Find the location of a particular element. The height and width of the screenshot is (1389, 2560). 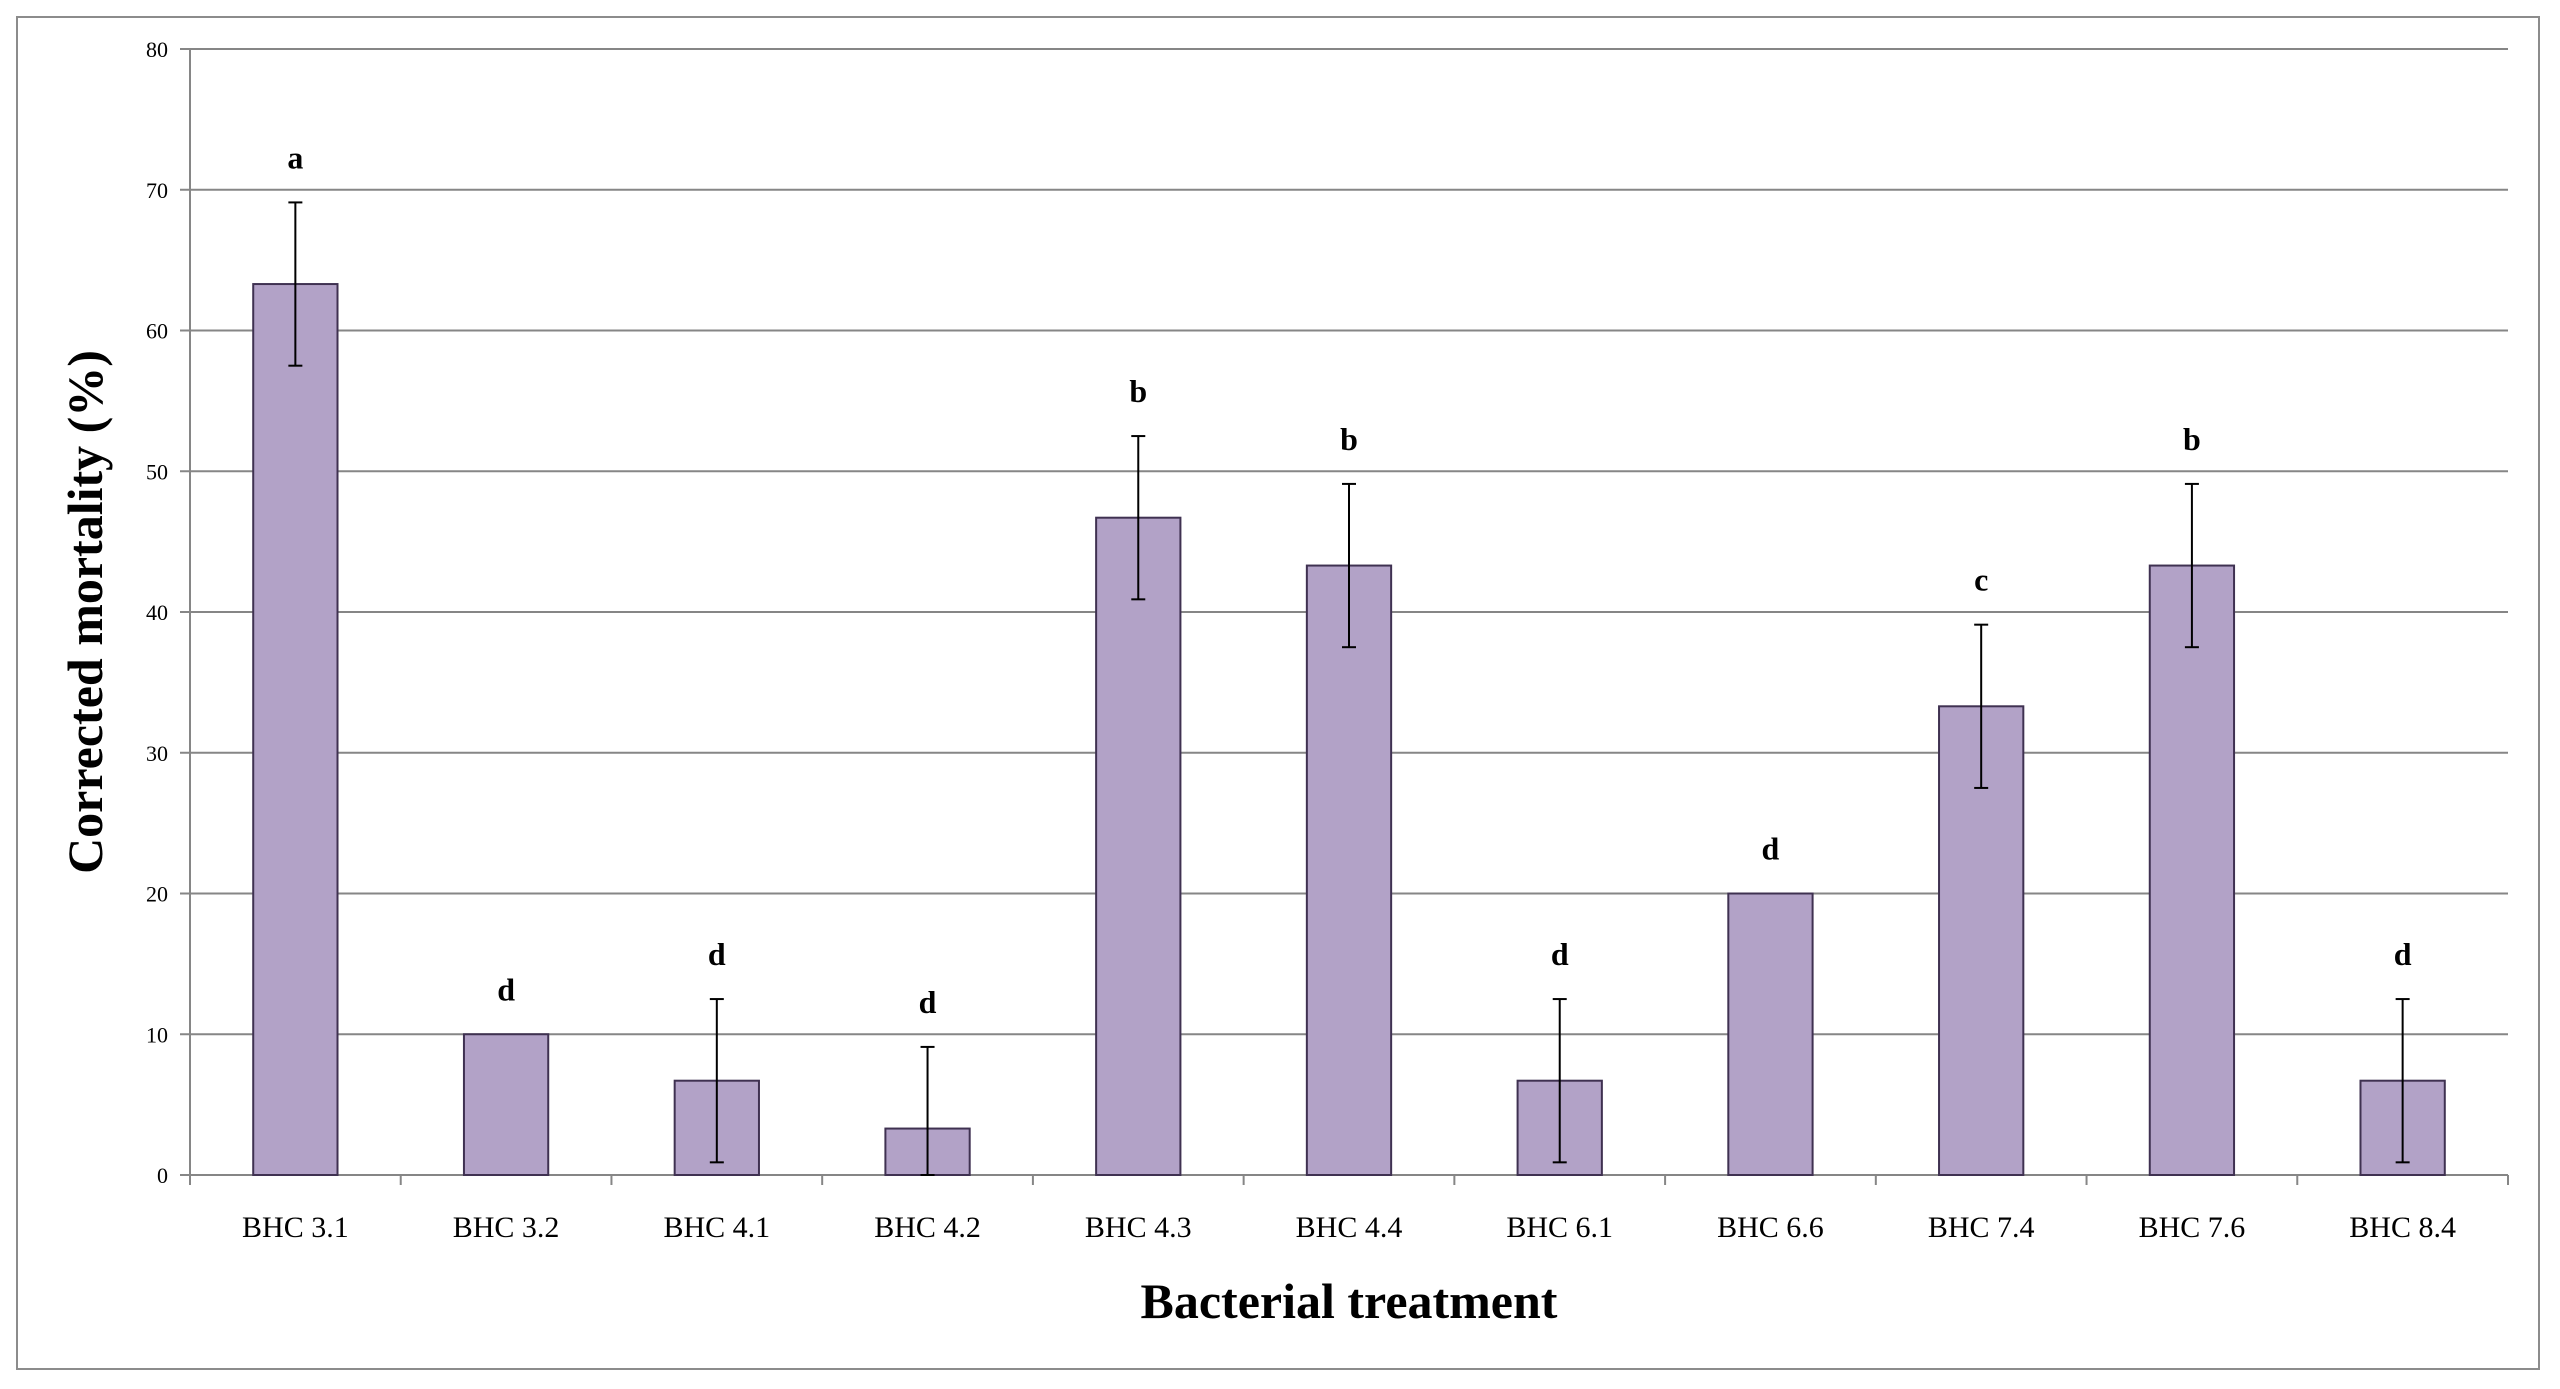

x-tick-label: BHC 6.6 is located at coordinates (1770, 1227).